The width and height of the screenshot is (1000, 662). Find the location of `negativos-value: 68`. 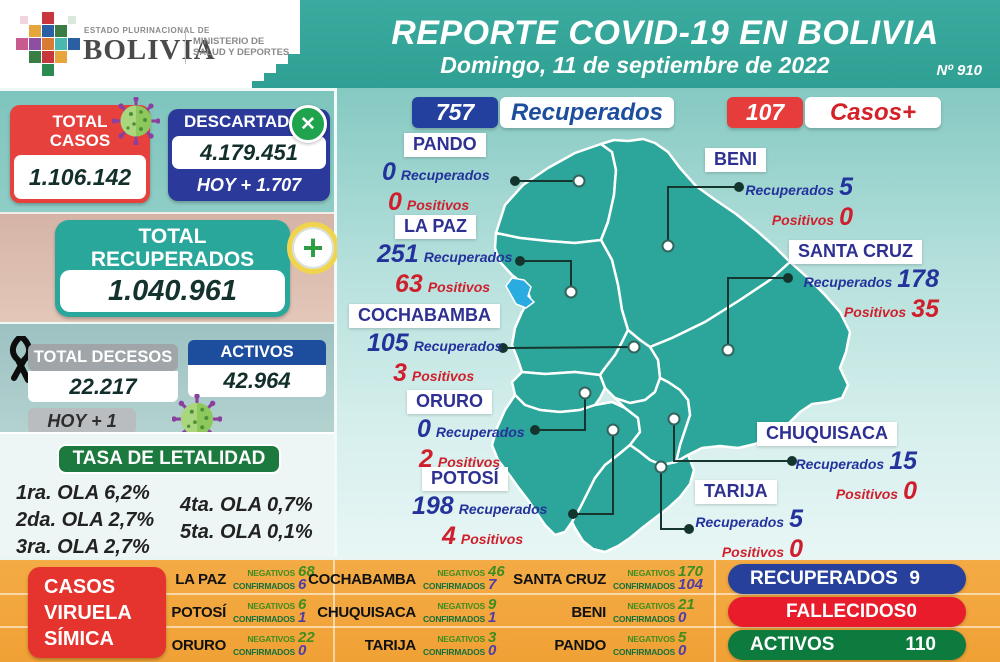

negativos-value: 68 is located at coordinates (306, 571).